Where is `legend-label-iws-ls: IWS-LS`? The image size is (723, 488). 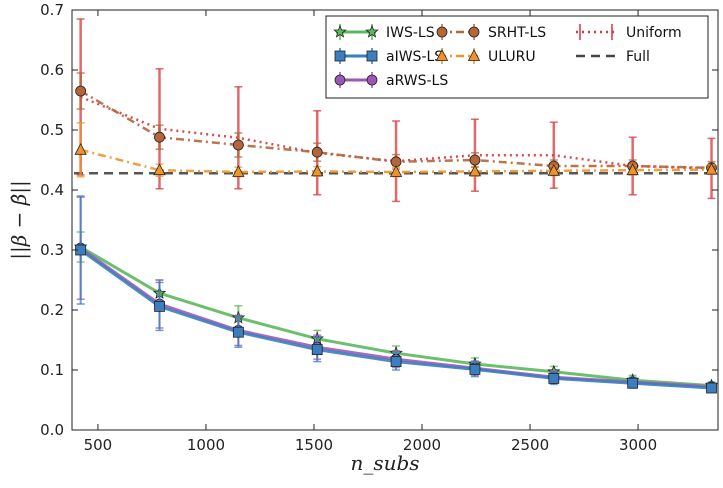
legend-label-iws-ls: IWS-LS is located at coordinates (410, 33).